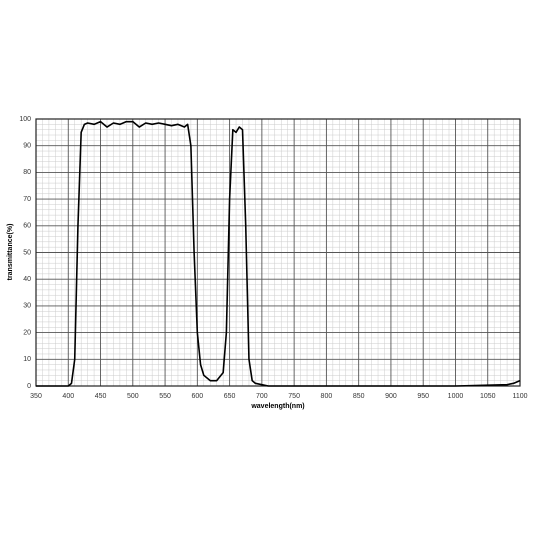  Describe the element at coordinates (391, 396) in the screenshot. I see `x-tick-label: 900` at that location.